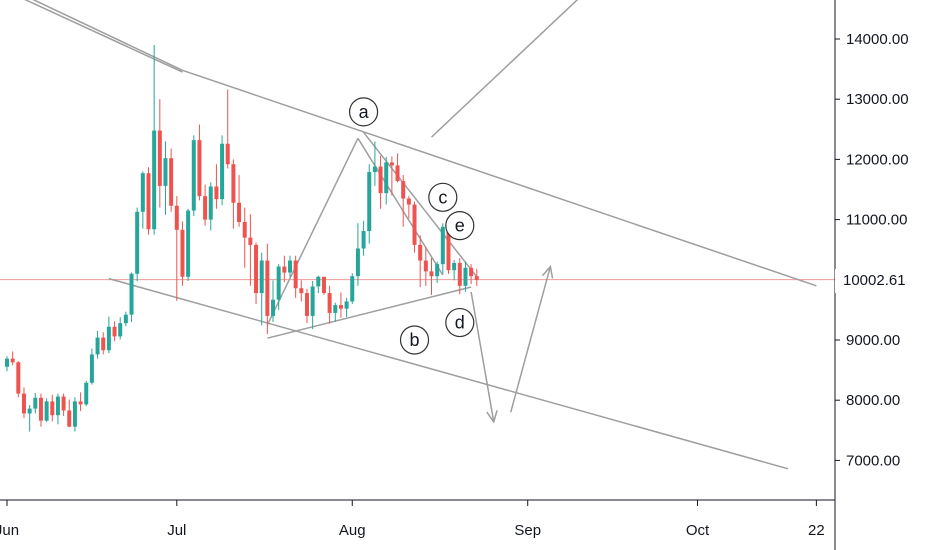  What do you see at coordinates (873, 400) in the screenshot?
I see `y-tick-label: 8000.00` at bounding box center [873, 400].